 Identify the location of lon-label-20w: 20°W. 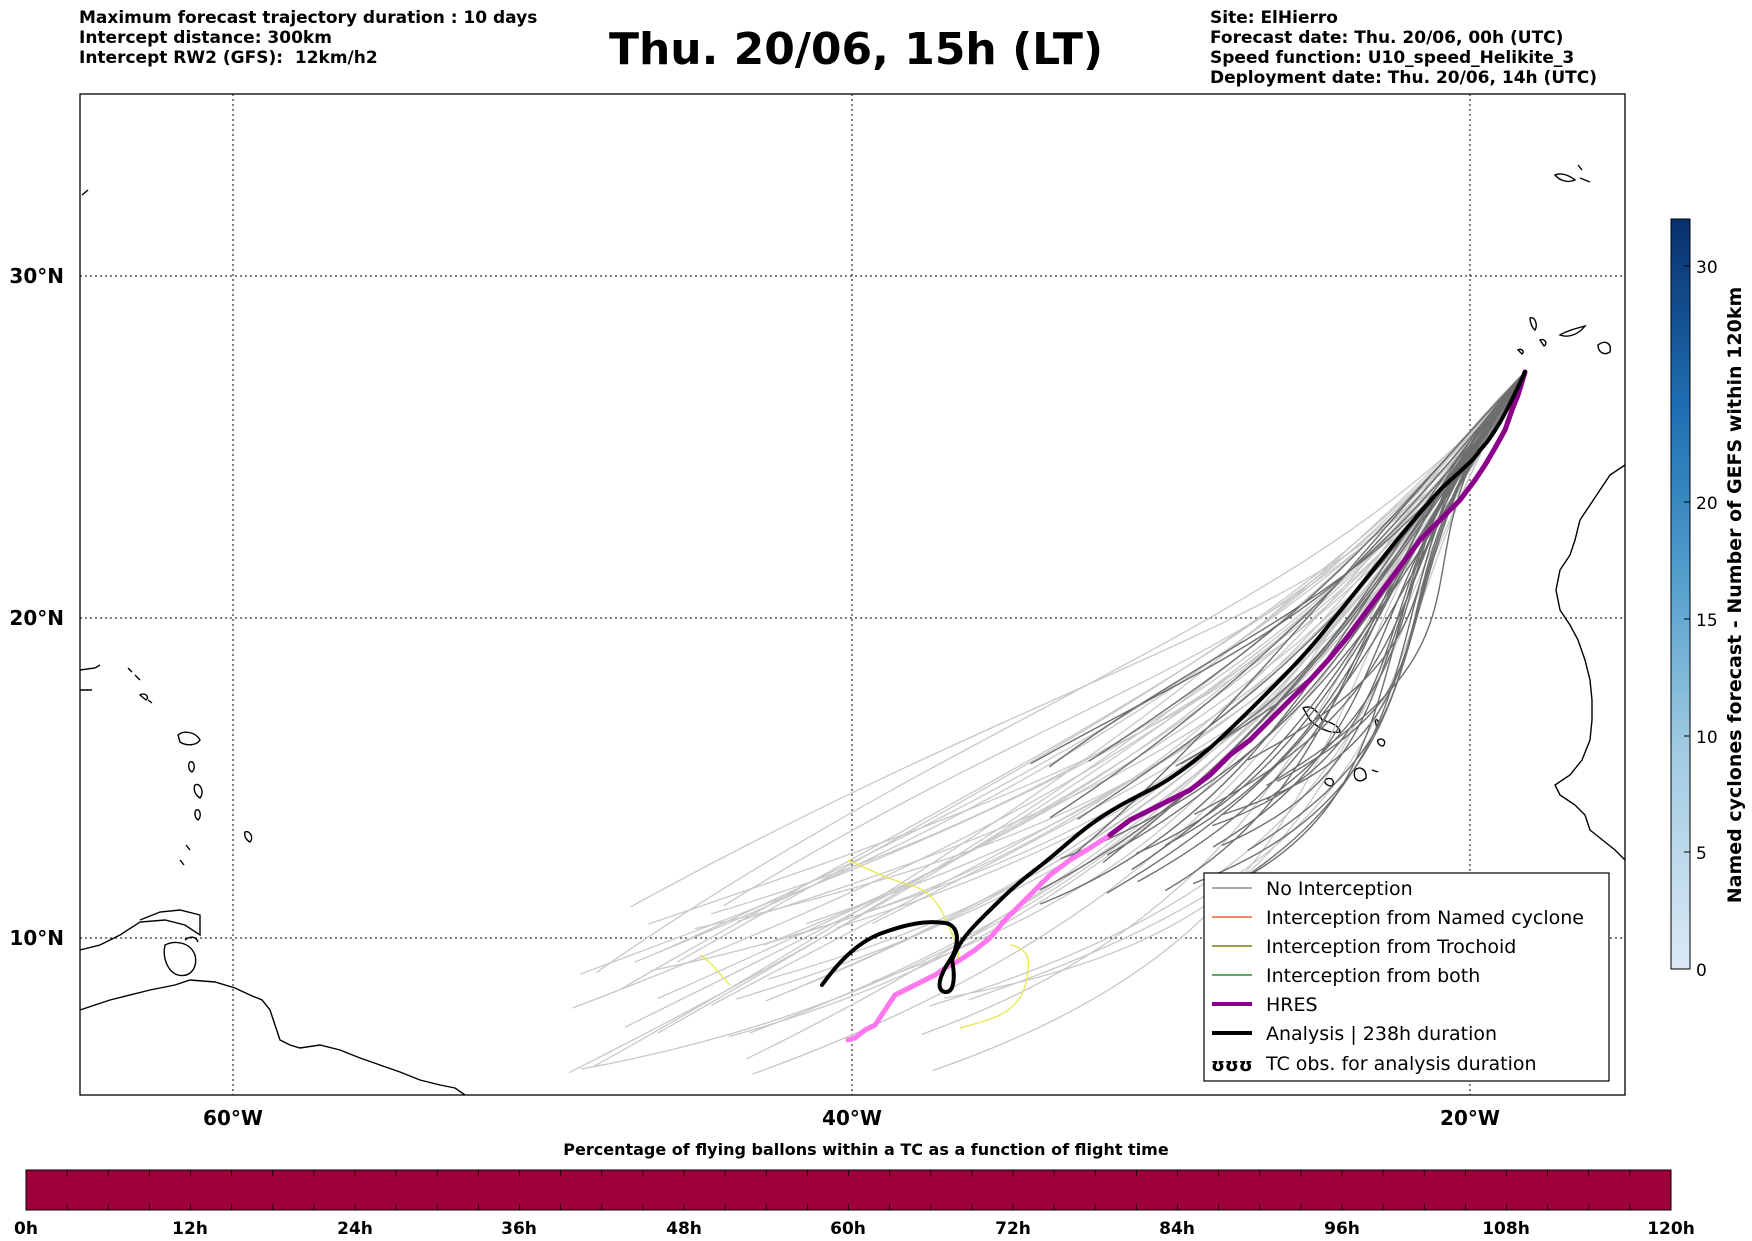
(1470, 1118).